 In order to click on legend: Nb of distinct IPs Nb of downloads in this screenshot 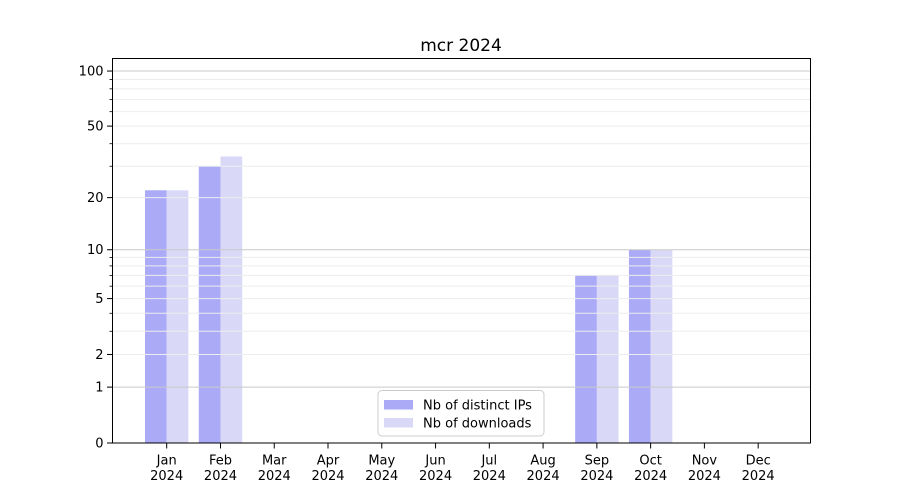, I will do `click(461, 413)`.